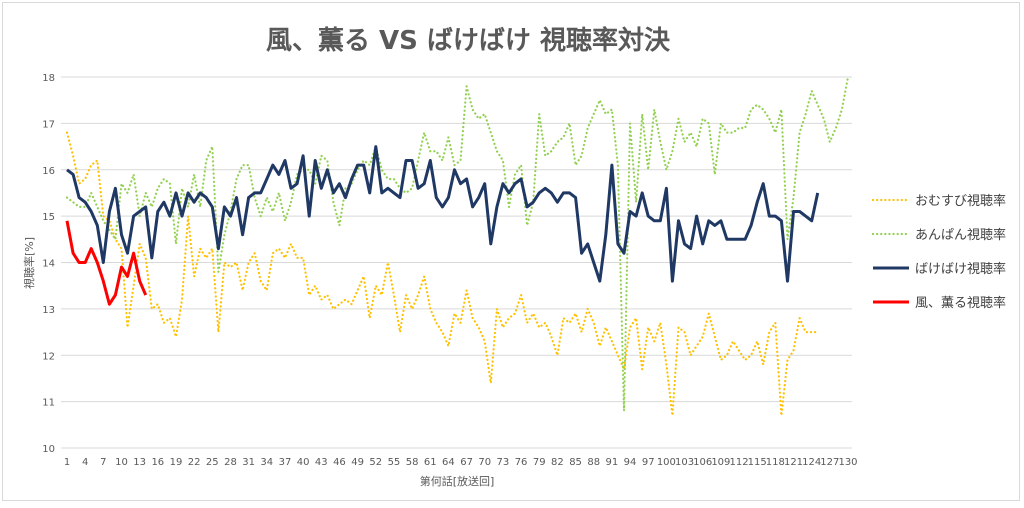 The image size is (1024, 508). I want to click on x-tick-label: 79, so click(539, 462).